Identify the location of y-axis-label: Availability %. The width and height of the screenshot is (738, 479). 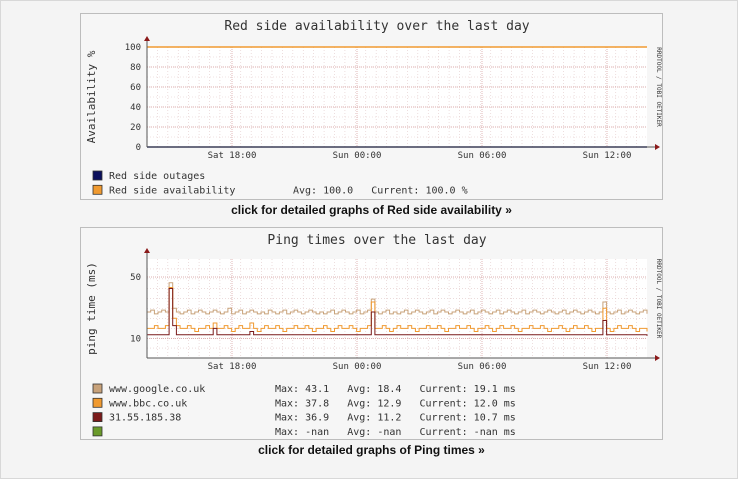
(91, 96).